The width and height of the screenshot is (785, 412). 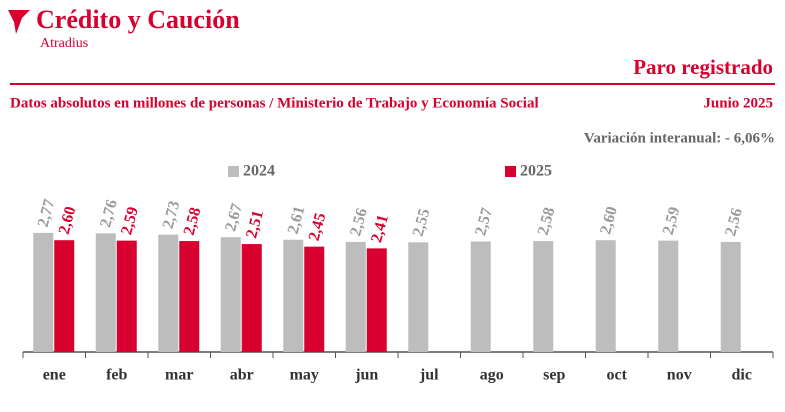 What do you see at coordinates (484, 221) in the screenshot?
I see `value-label: 2,57` at bounding box center [484, 221].